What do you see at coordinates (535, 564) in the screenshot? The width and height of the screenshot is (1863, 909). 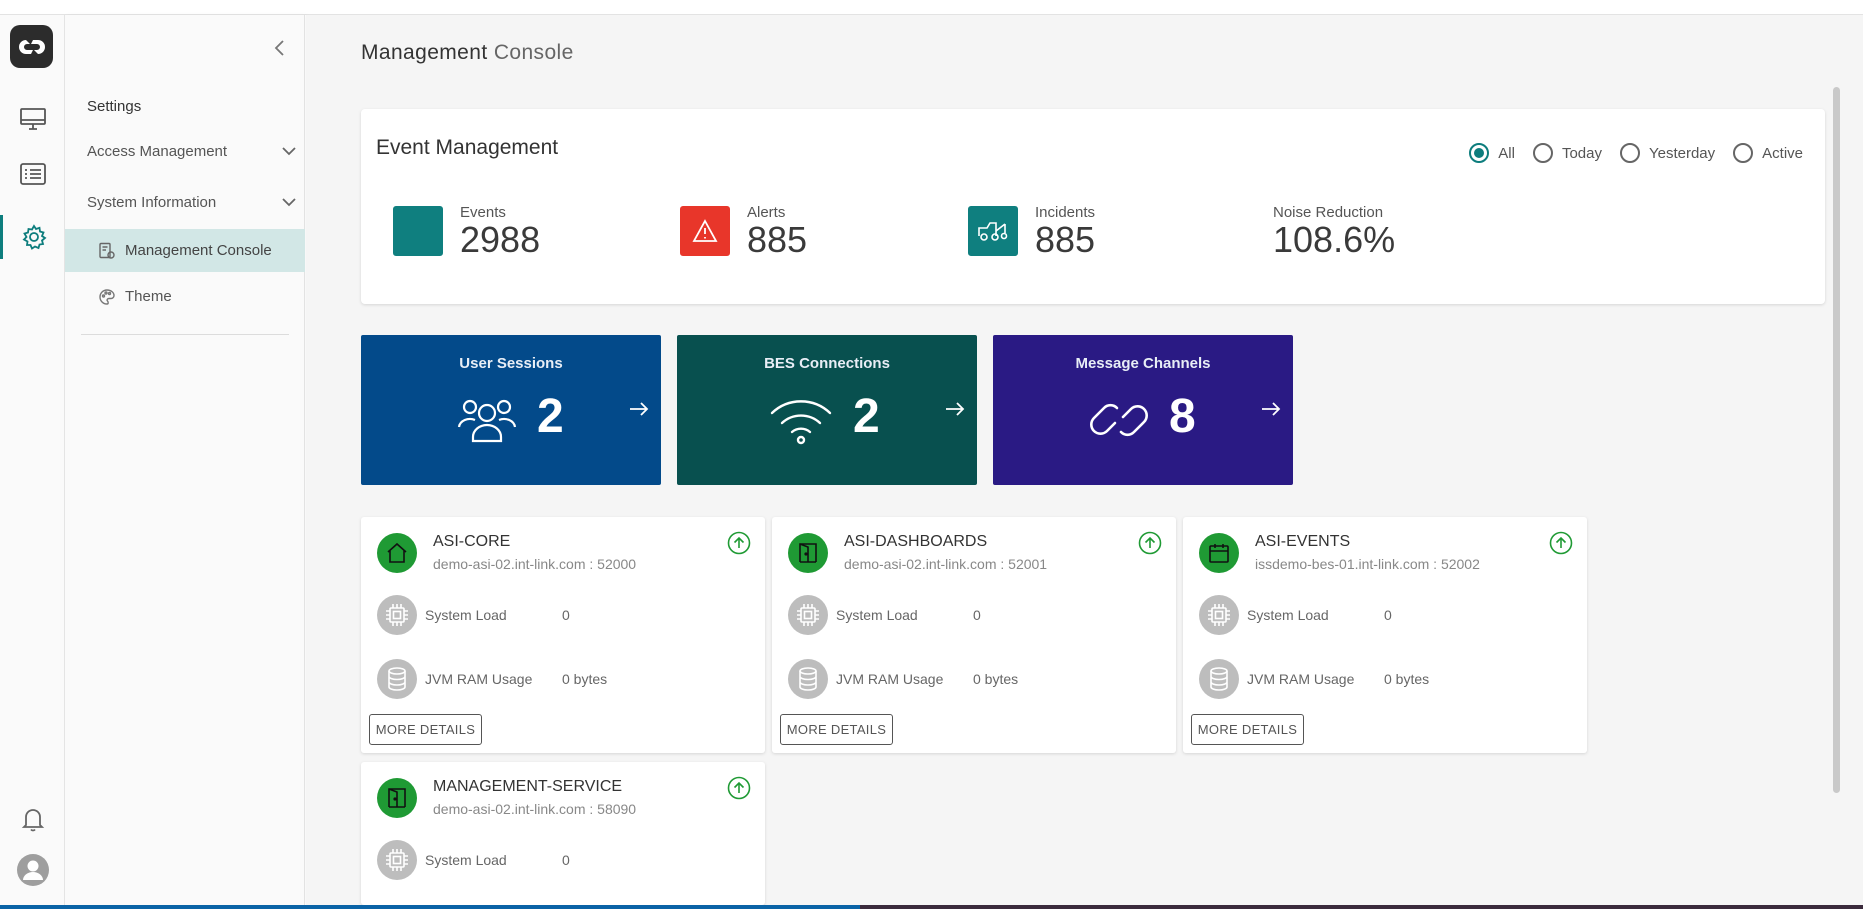 I see `service-host: demo-asi-02.int-link.com : 52000` at bounding box center [535, 564].